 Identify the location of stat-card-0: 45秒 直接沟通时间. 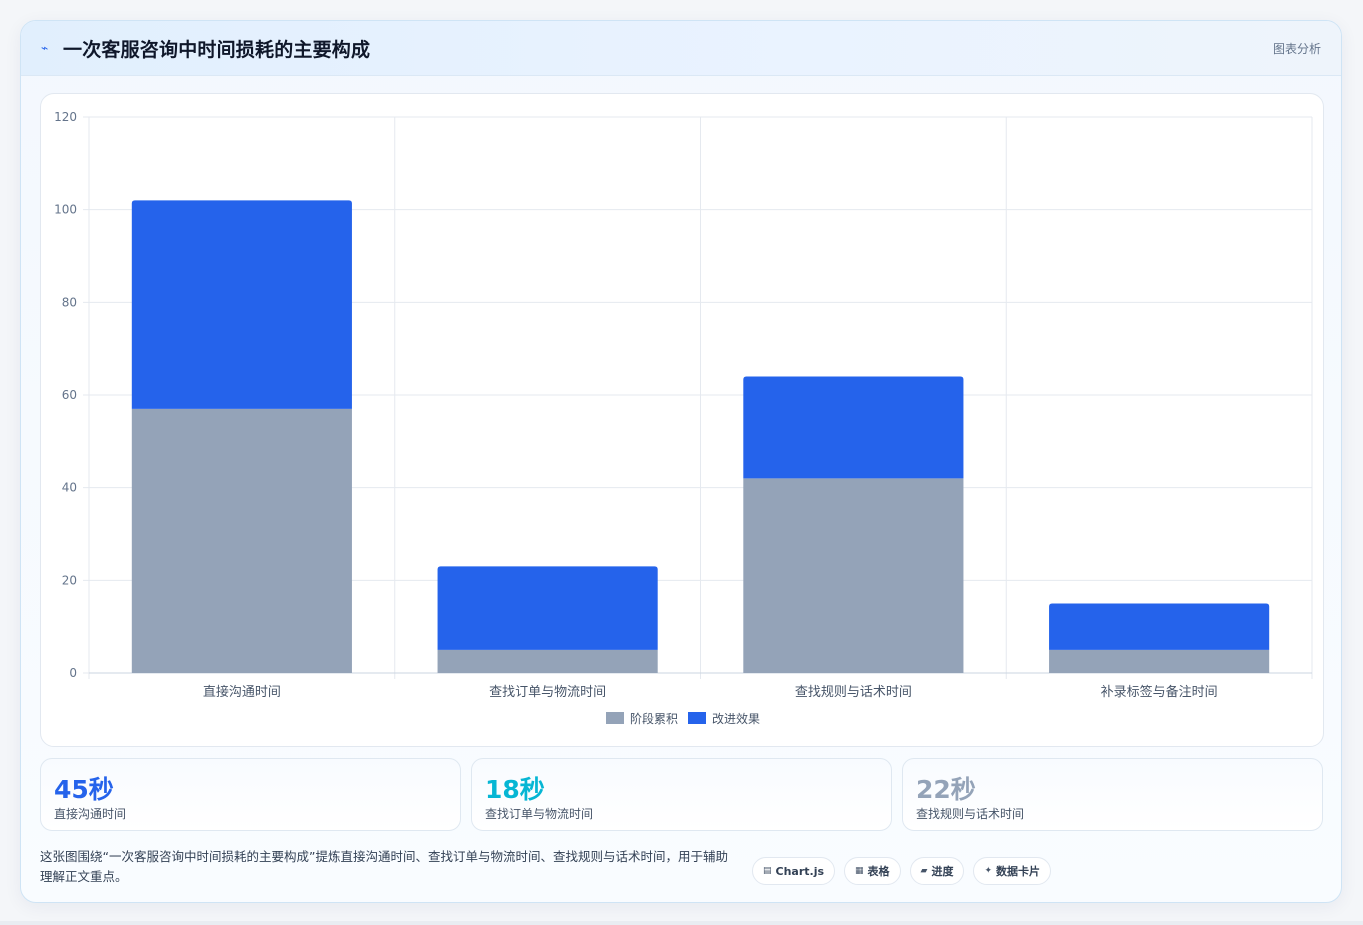
(250, 794).